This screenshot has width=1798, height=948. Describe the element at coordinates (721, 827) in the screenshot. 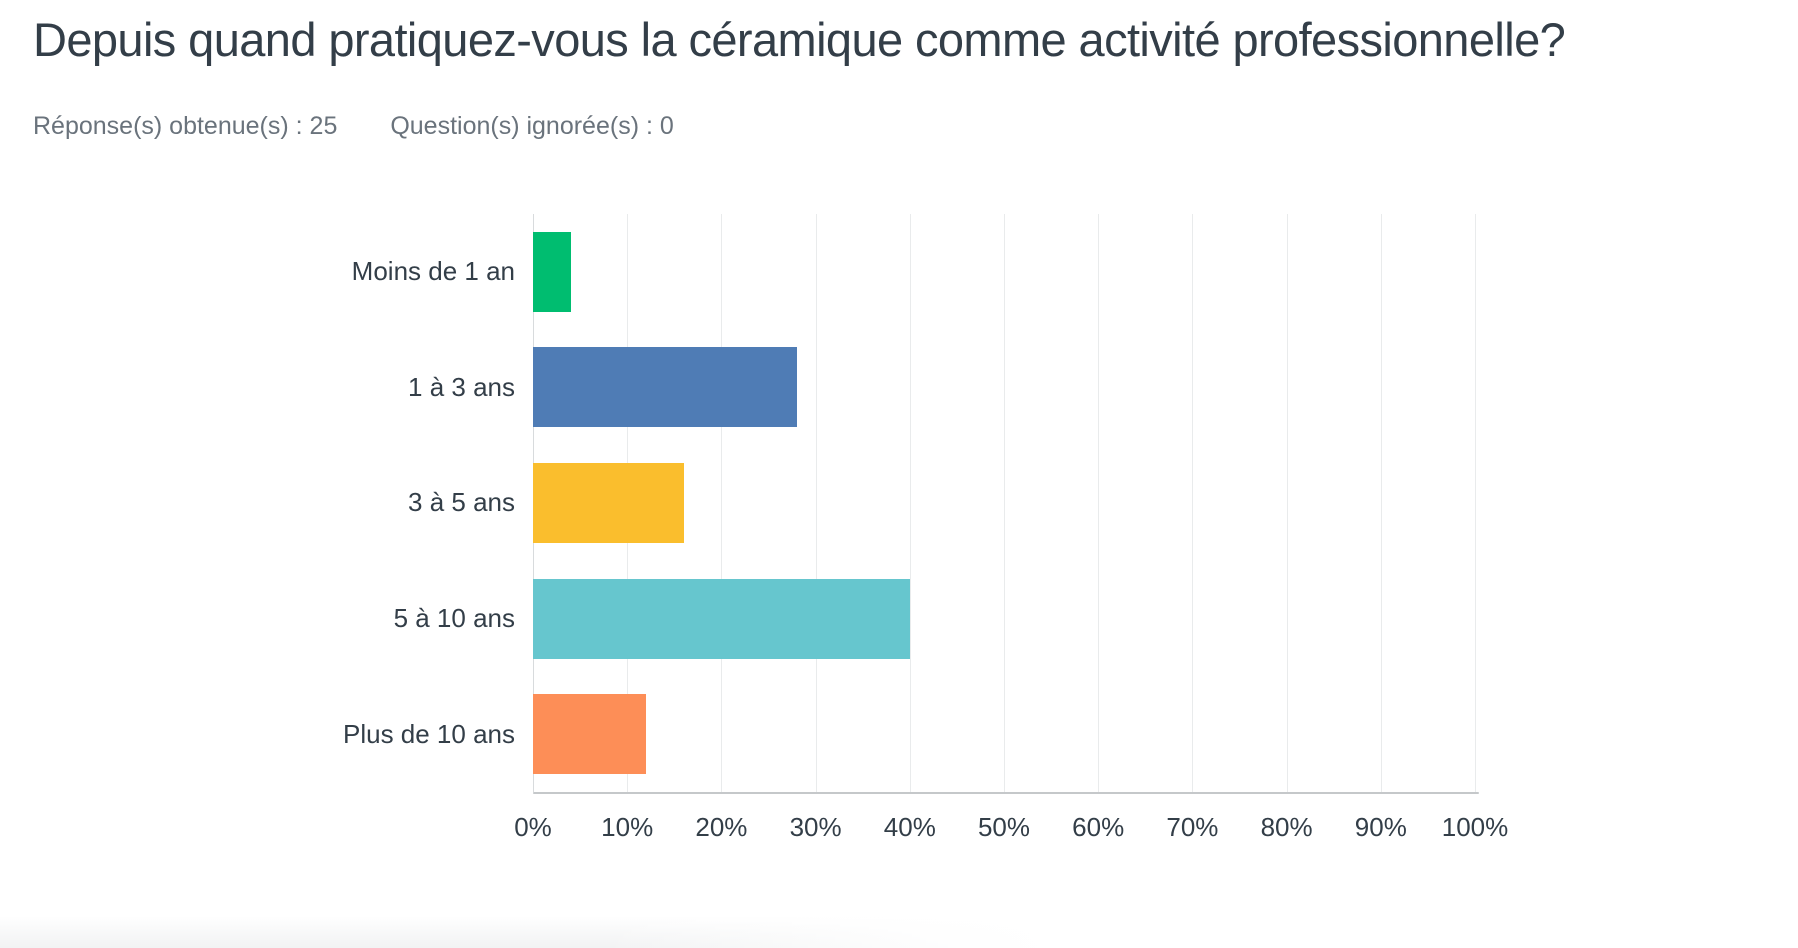

I see `axis-tick-label: 20%` at that location.